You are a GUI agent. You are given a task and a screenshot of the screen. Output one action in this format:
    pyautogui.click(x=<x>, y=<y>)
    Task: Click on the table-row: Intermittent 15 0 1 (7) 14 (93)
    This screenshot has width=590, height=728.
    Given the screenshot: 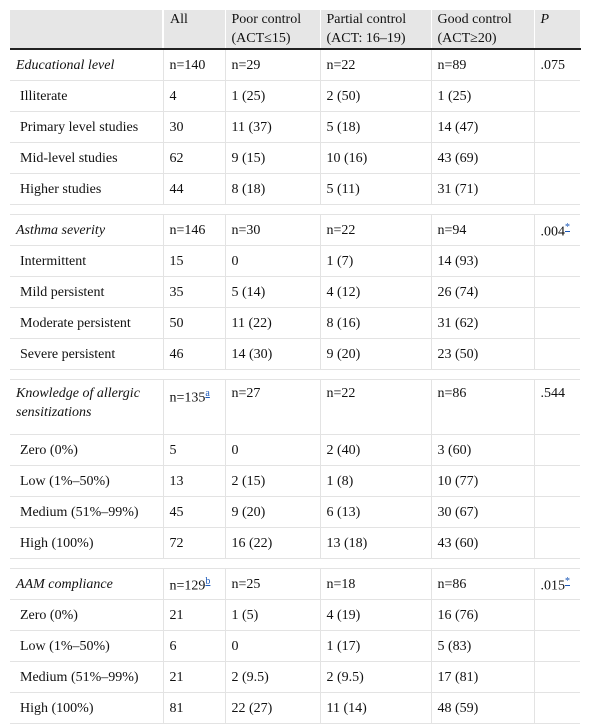 What is the action you would take?
    pyautogui.click(x=295, y=261)
    